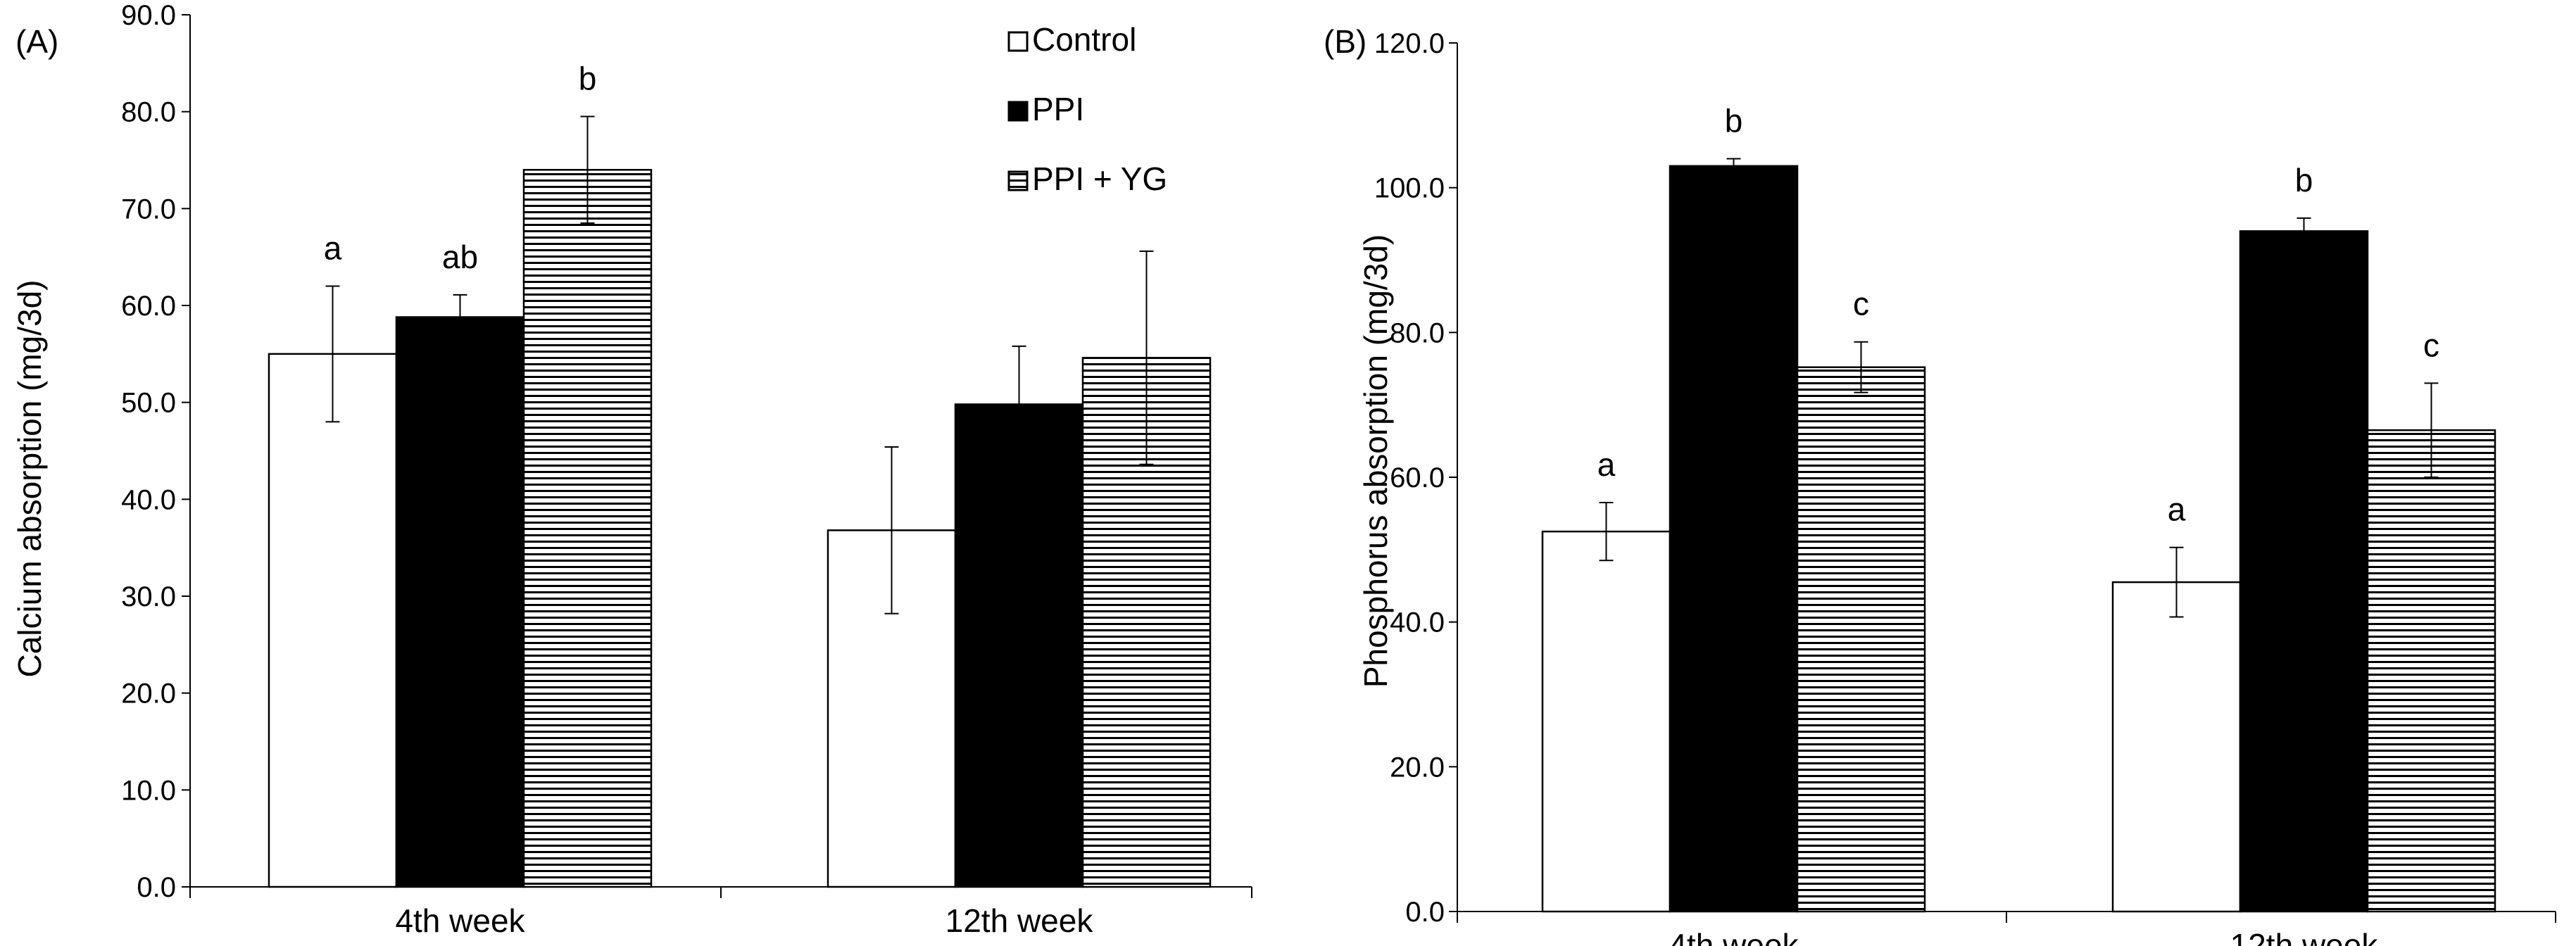  I want to click on panel-b-y-tick-label: 100.0, so click(1410, 189).